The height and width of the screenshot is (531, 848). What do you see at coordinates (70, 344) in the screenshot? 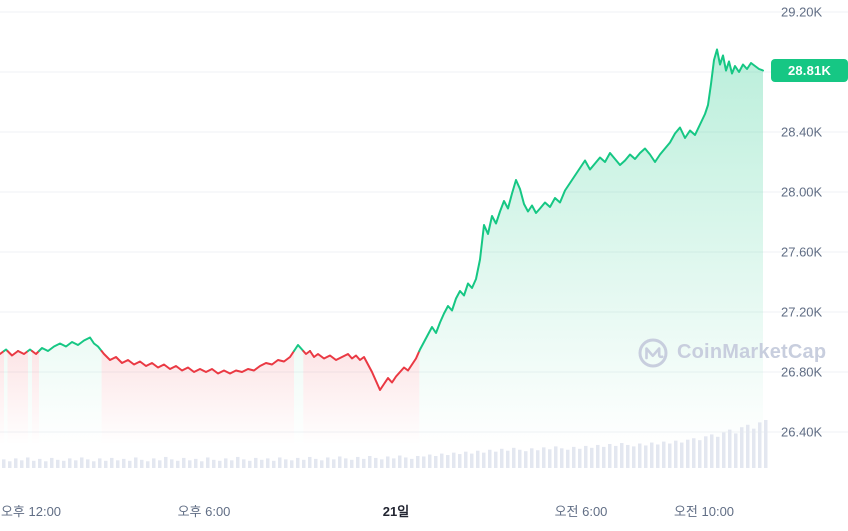
I see `price-line-up` at bounding box center [70, 344].